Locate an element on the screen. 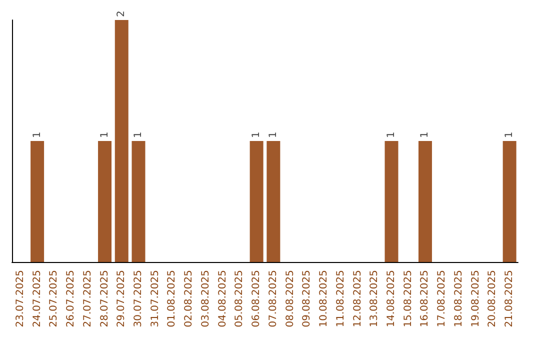  x-tick-label: 03.08.2025 is located at coordinates (206, 299).